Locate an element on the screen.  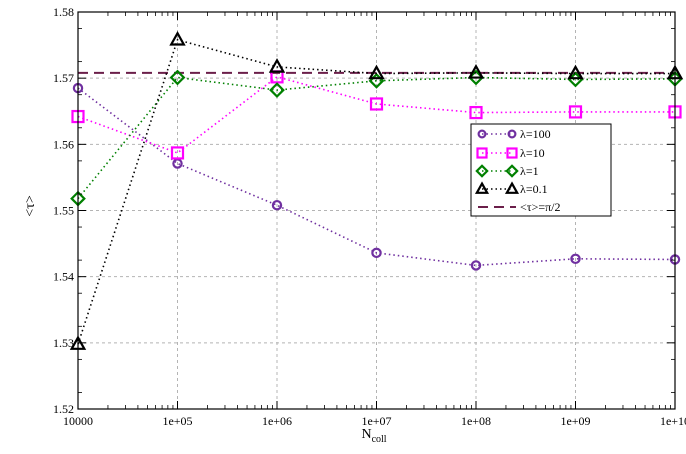
x-axis-label: Ncoll is located at coordinates (373, 436).